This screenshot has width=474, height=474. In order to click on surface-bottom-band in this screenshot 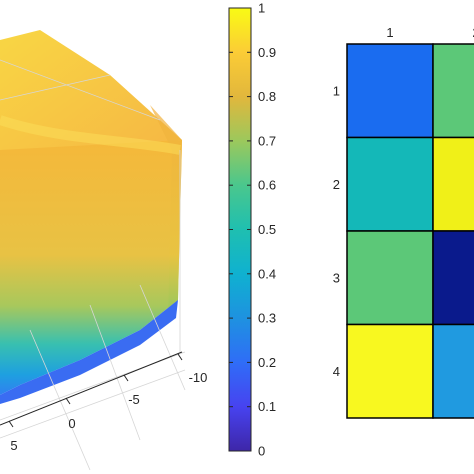, I will do `click(89, 352)`.